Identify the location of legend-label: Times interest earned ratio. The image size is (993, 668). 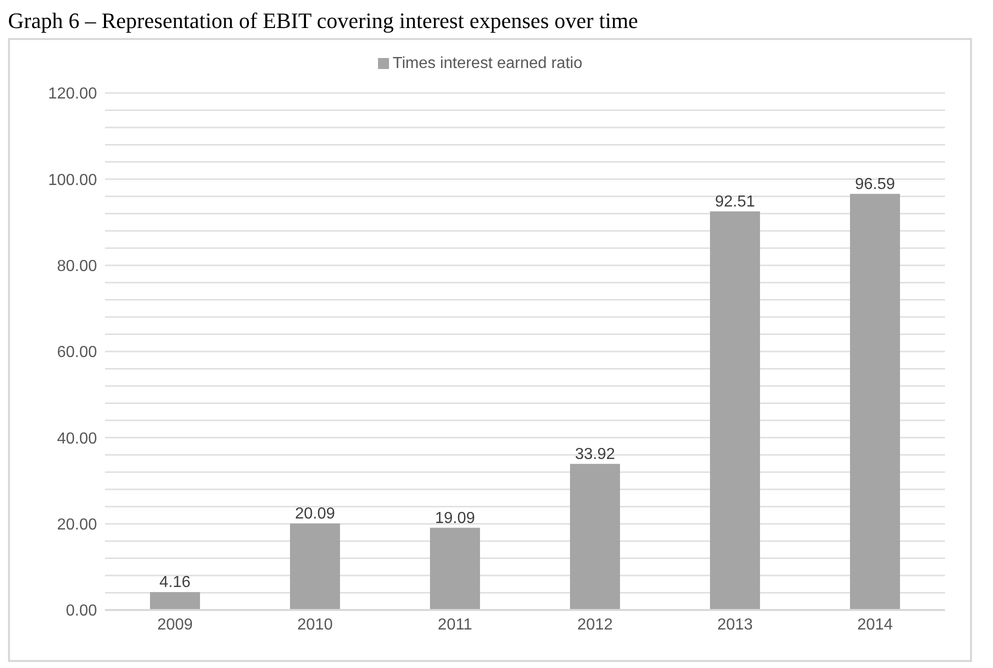
(487, 63).